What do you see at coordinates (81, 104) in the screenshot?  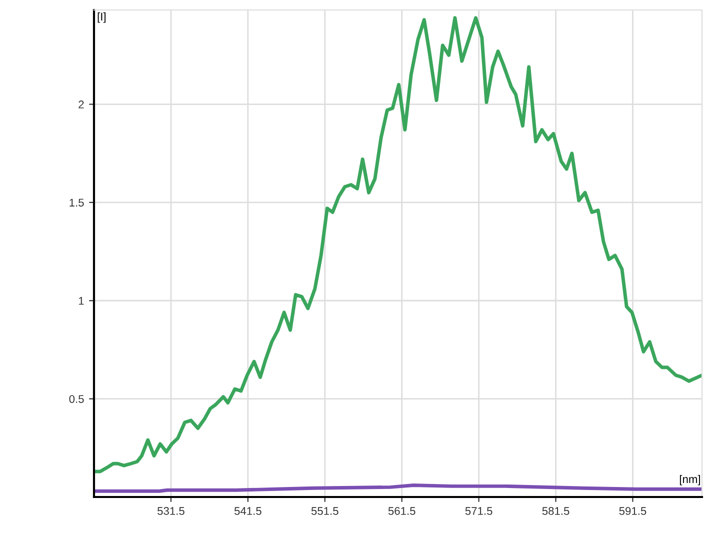 I see `y-tick-label: 2` at bounding box center [81, 104].